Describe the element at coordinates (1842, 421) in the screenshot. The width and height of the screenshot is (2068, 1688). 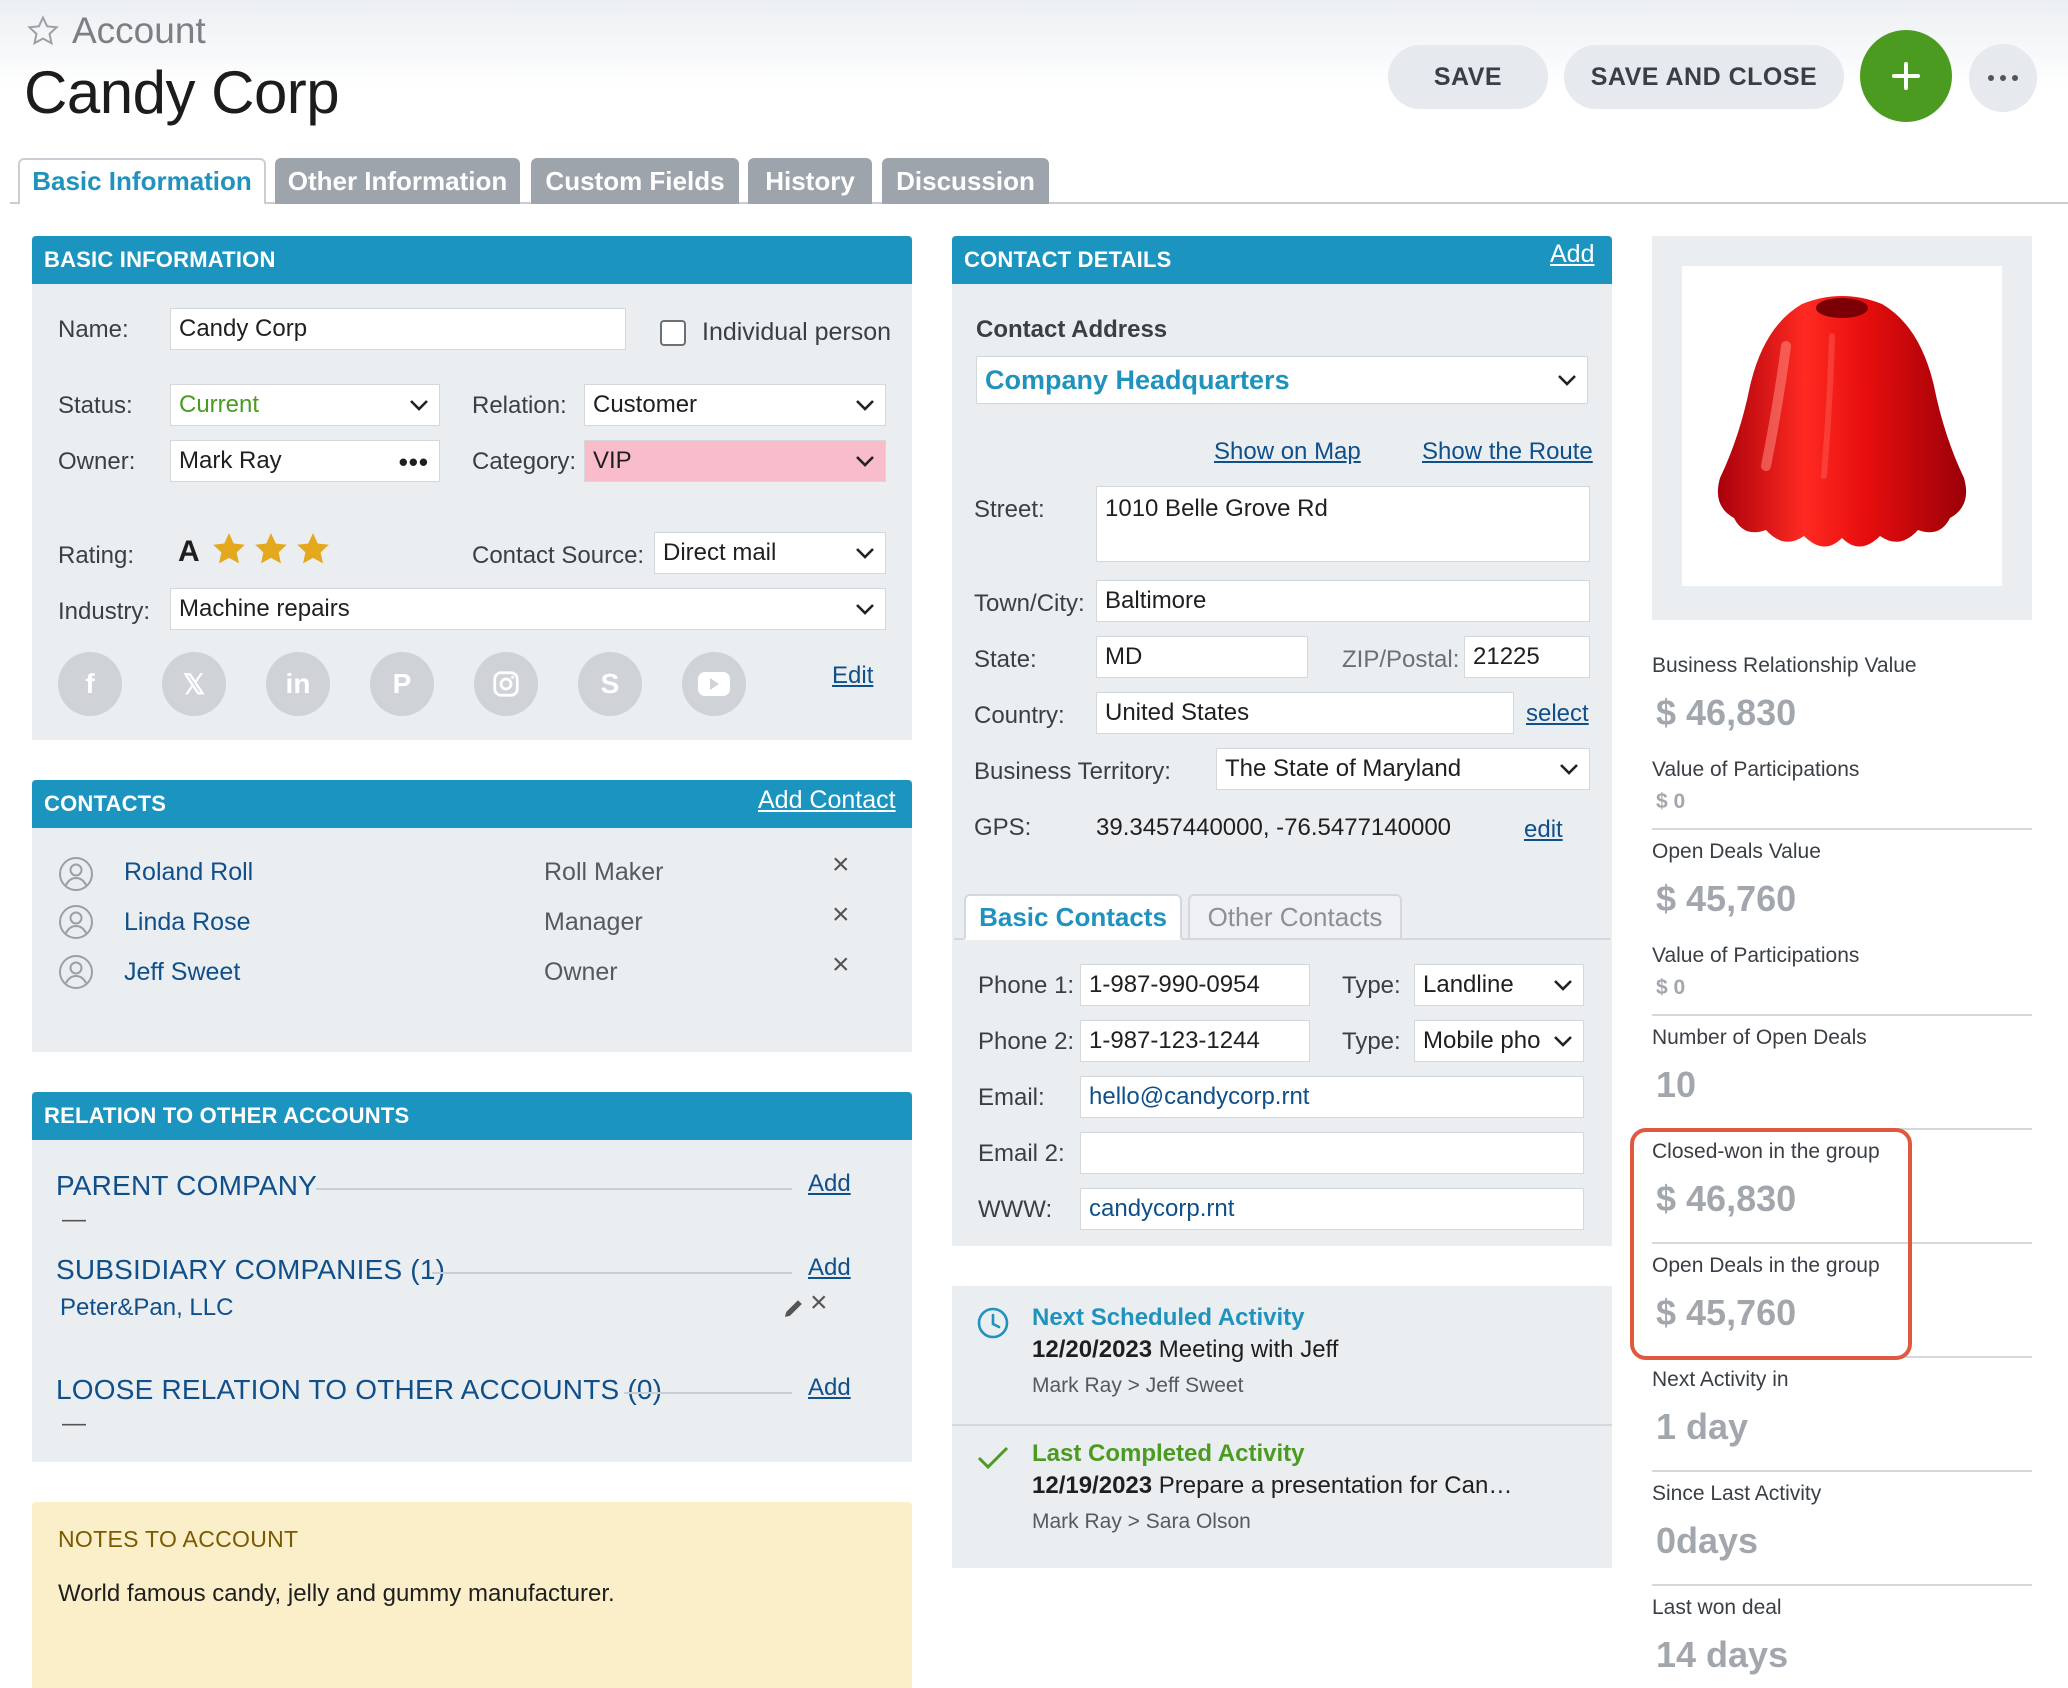
I see `jelly-logo-icon` at that location.